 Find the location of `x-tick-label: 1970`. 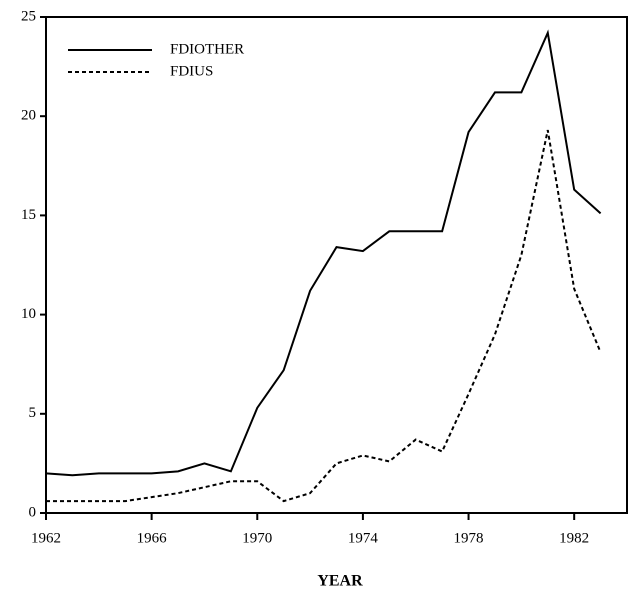

x-tick-label: 1970 is located at coordinates (257, 538).